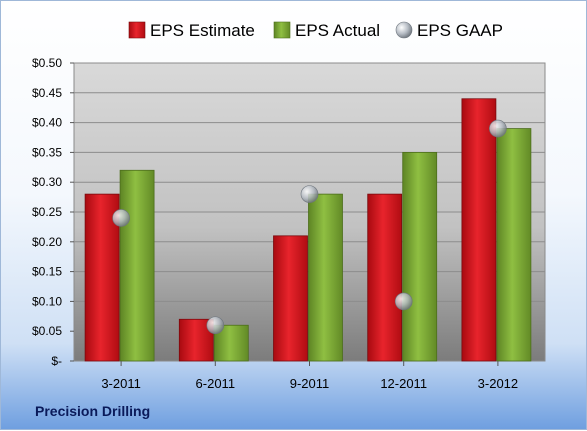  Describe the element at coordinates (121, 383) in the screenshot. I see `x-tick-label: 3-2011` at that location.